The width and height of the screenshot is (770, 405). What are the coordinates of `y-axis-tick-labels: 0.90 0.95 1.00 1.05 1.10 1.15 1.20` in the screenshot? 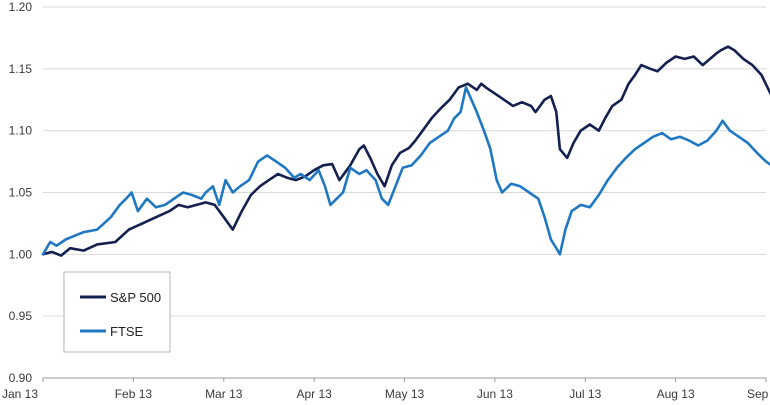 It's located at (21, 192).